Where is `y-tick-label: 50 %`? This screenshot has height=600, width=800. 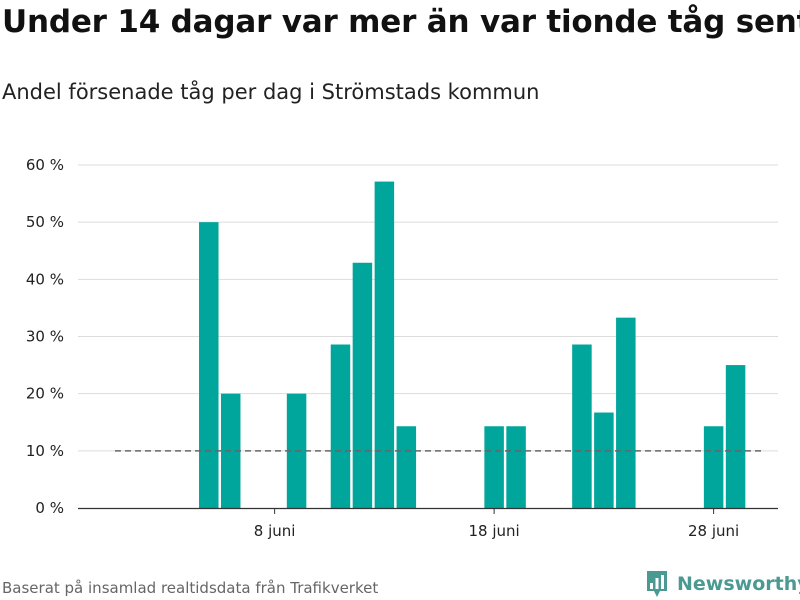 y-tick-label: 50 % is located at coordinates (45, 222).